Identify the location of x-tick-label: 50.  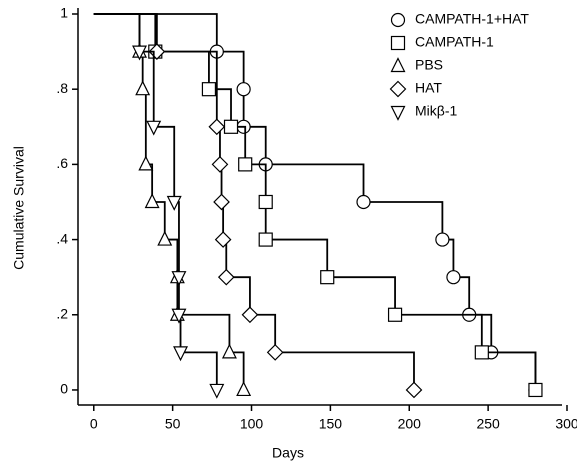
(173, 424).